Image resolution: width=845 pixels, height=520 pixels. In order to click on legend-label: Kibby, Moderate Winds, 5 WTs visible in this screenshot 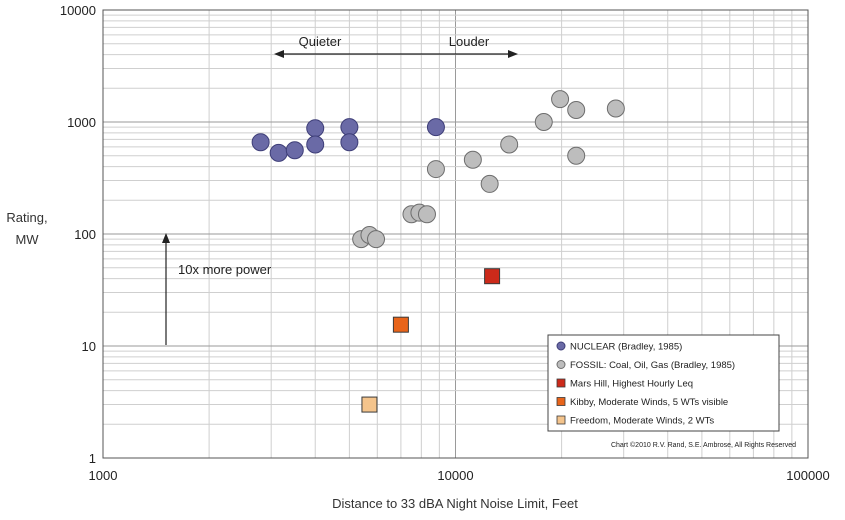, I will do `click(649, 402)`.